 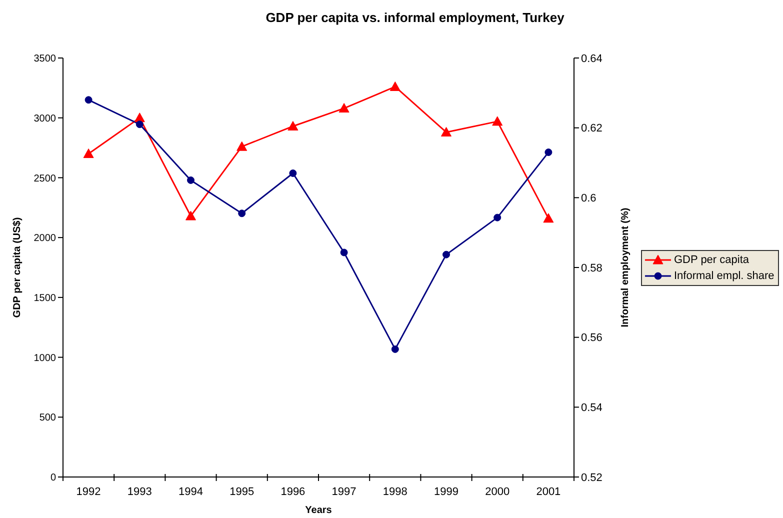 What do you see at coordinates (45, 118) in the screenshot?
I see `y-tick-label: 3000` at bounding box center [45, 118].